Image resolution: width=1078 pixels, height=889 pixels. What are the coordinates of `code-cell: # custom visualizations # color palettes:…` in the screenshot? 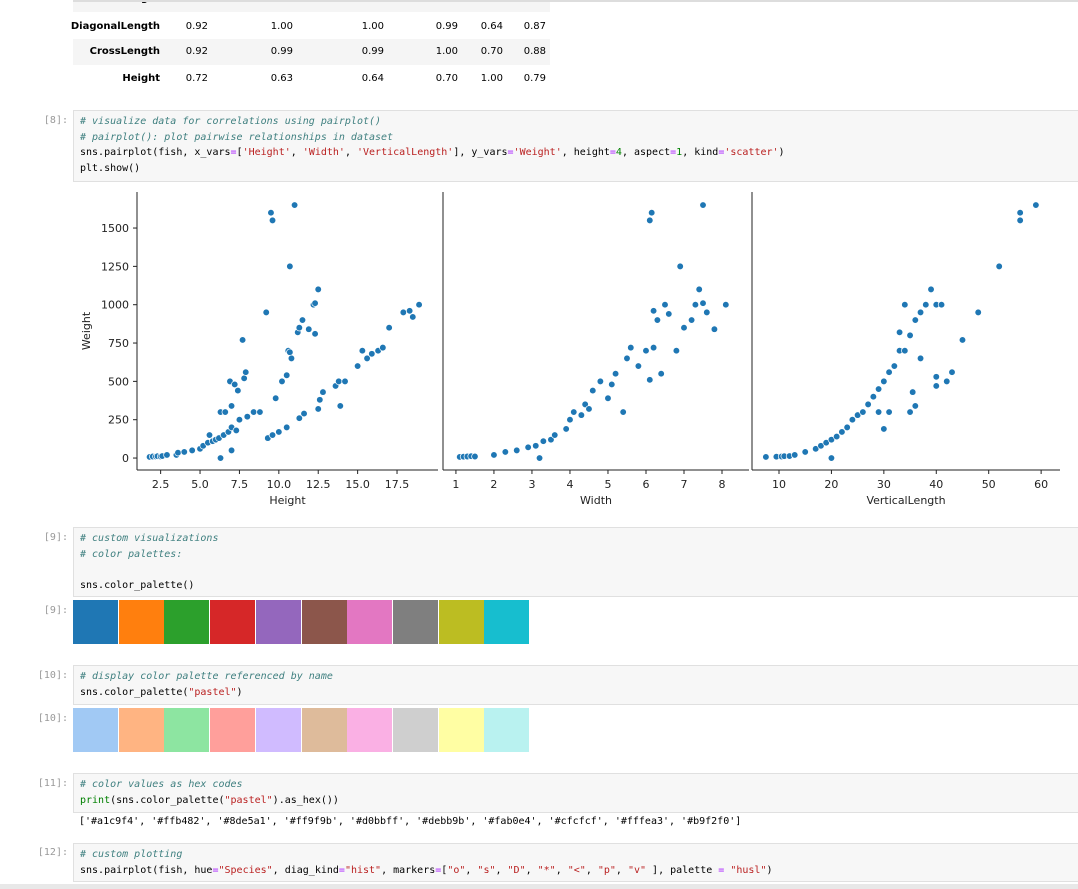 It's located at (575, 562).